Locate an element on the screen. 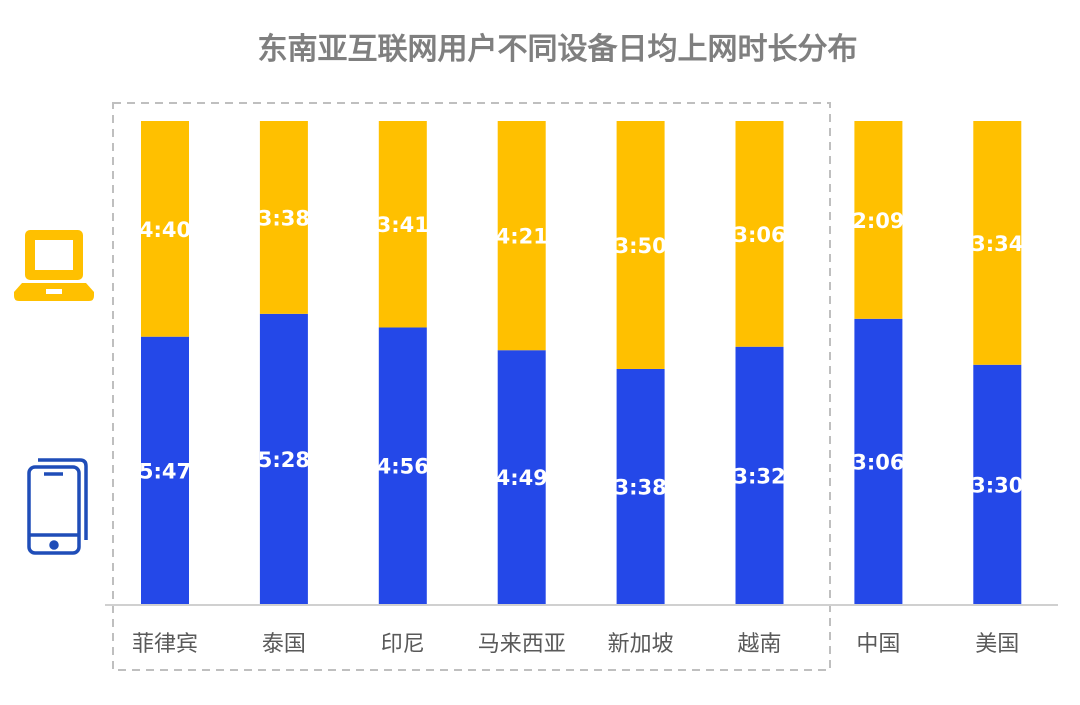  data-label-mobile: 4:56 is located at coordinates (403, 467).